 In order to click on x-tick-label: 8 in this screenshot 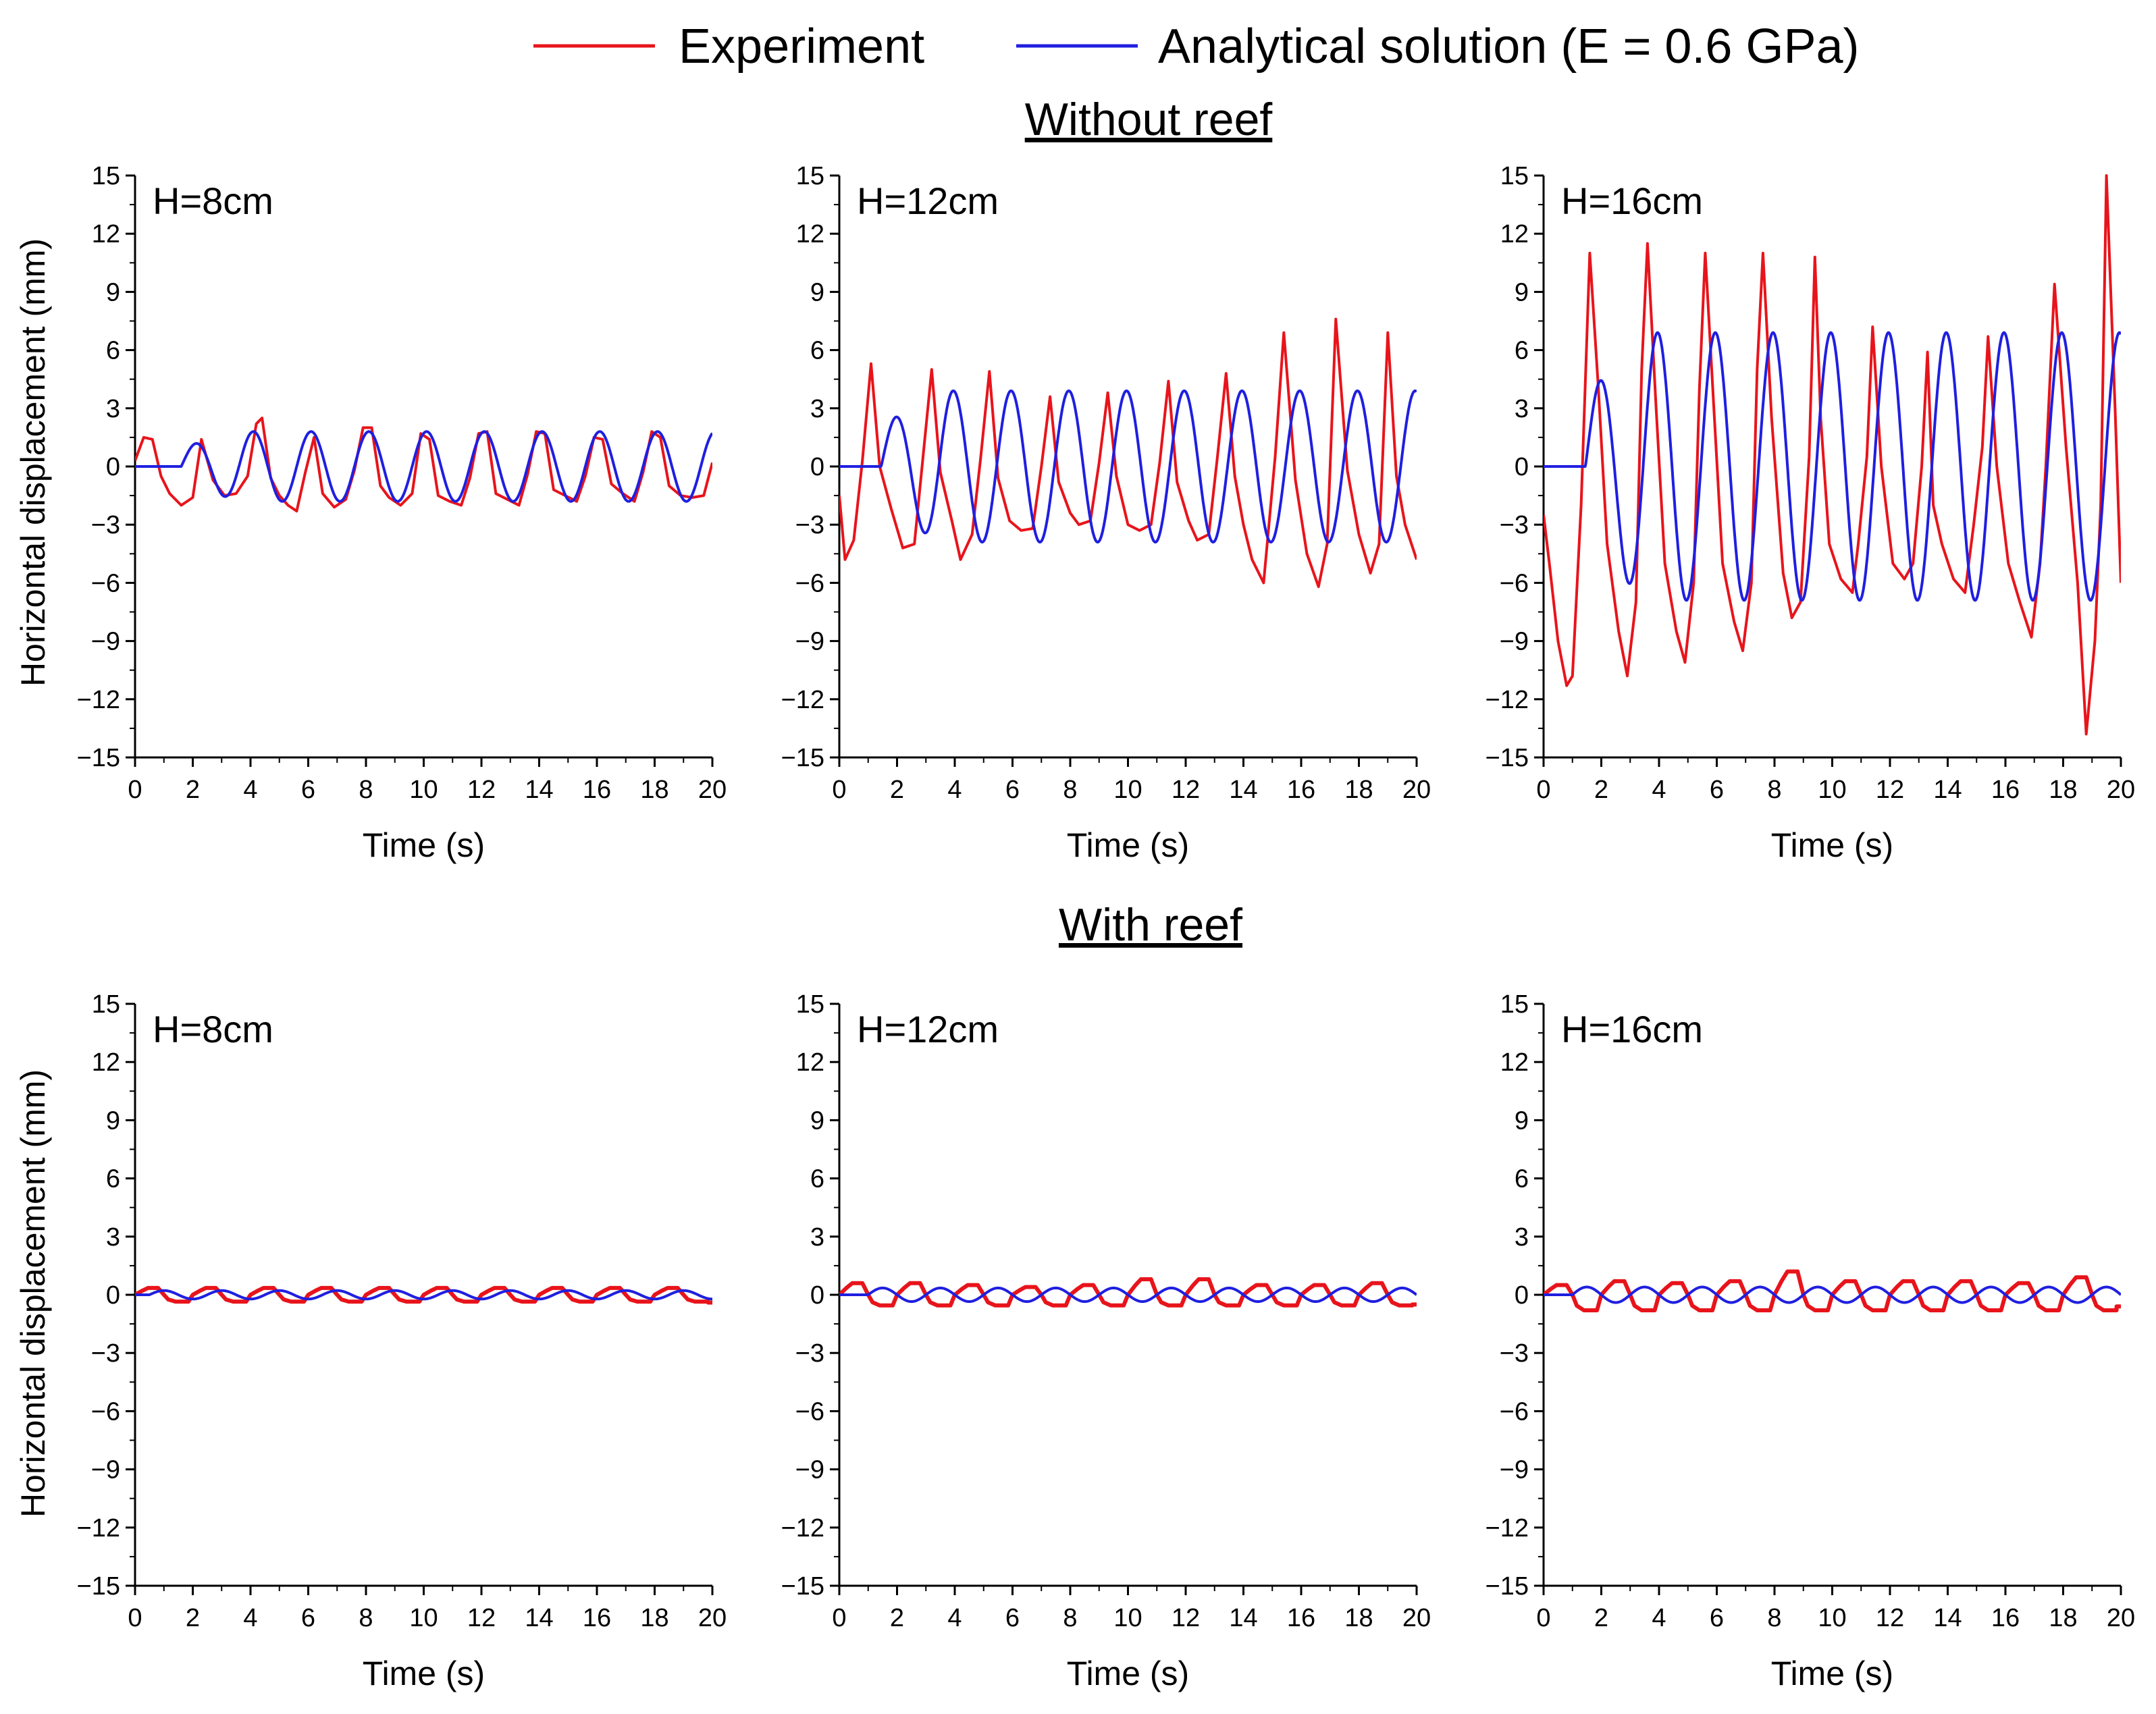, I will do `click(366, 1618)`.